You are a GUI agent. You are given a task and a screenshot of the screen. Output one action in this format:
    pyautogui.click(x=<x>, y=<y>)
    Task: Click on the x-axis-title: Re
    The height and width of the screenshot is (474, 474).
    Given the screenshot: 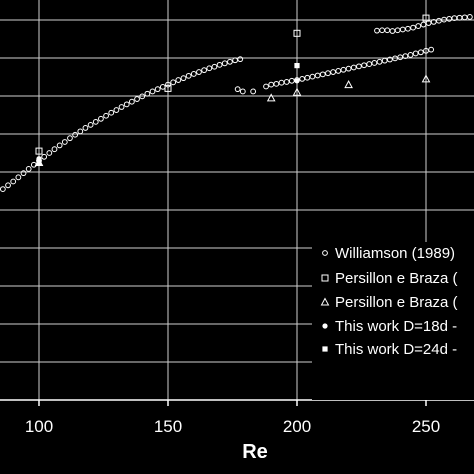 What is the action you would take?
    pyautogui.click(x=255, y=452)
    